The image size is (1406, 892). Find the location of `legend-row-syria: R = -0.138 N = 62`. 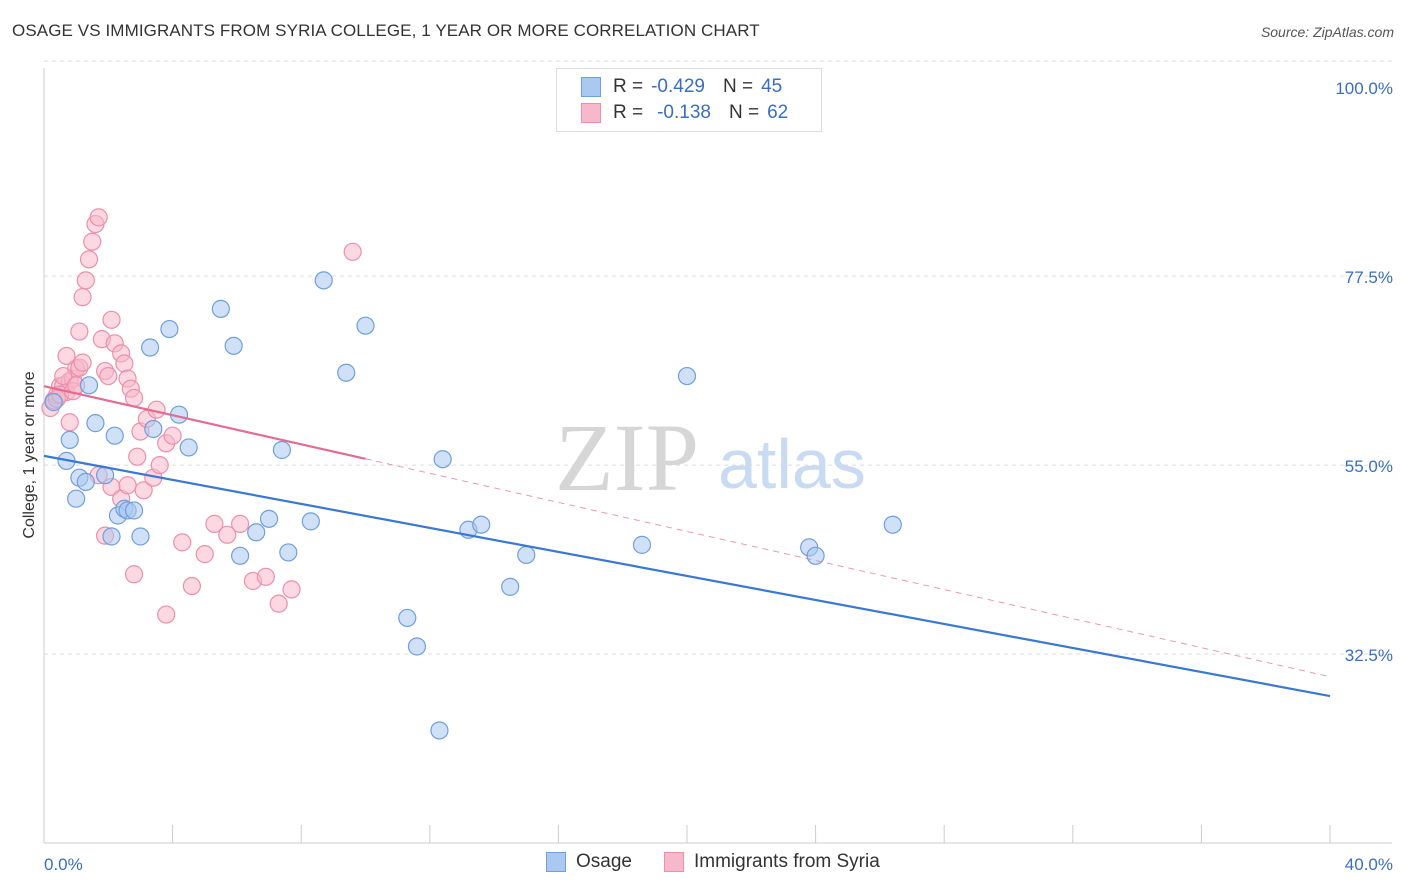

legend-row-syria: R = -0.138 N = 62 is located at coordinates (684, 113).